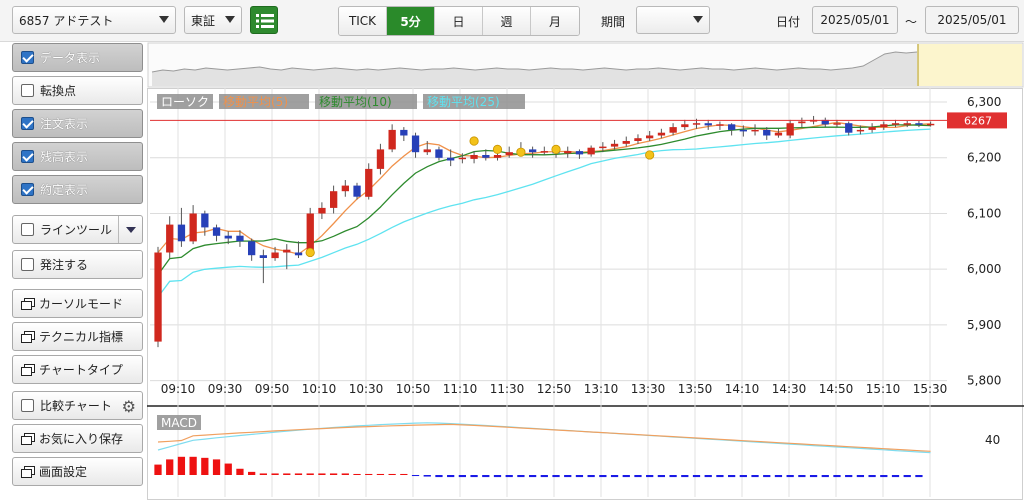 The width and height of the screenshot is (1024, 501). I want to click on price-tick-label: 6,000, so click(984, 269).